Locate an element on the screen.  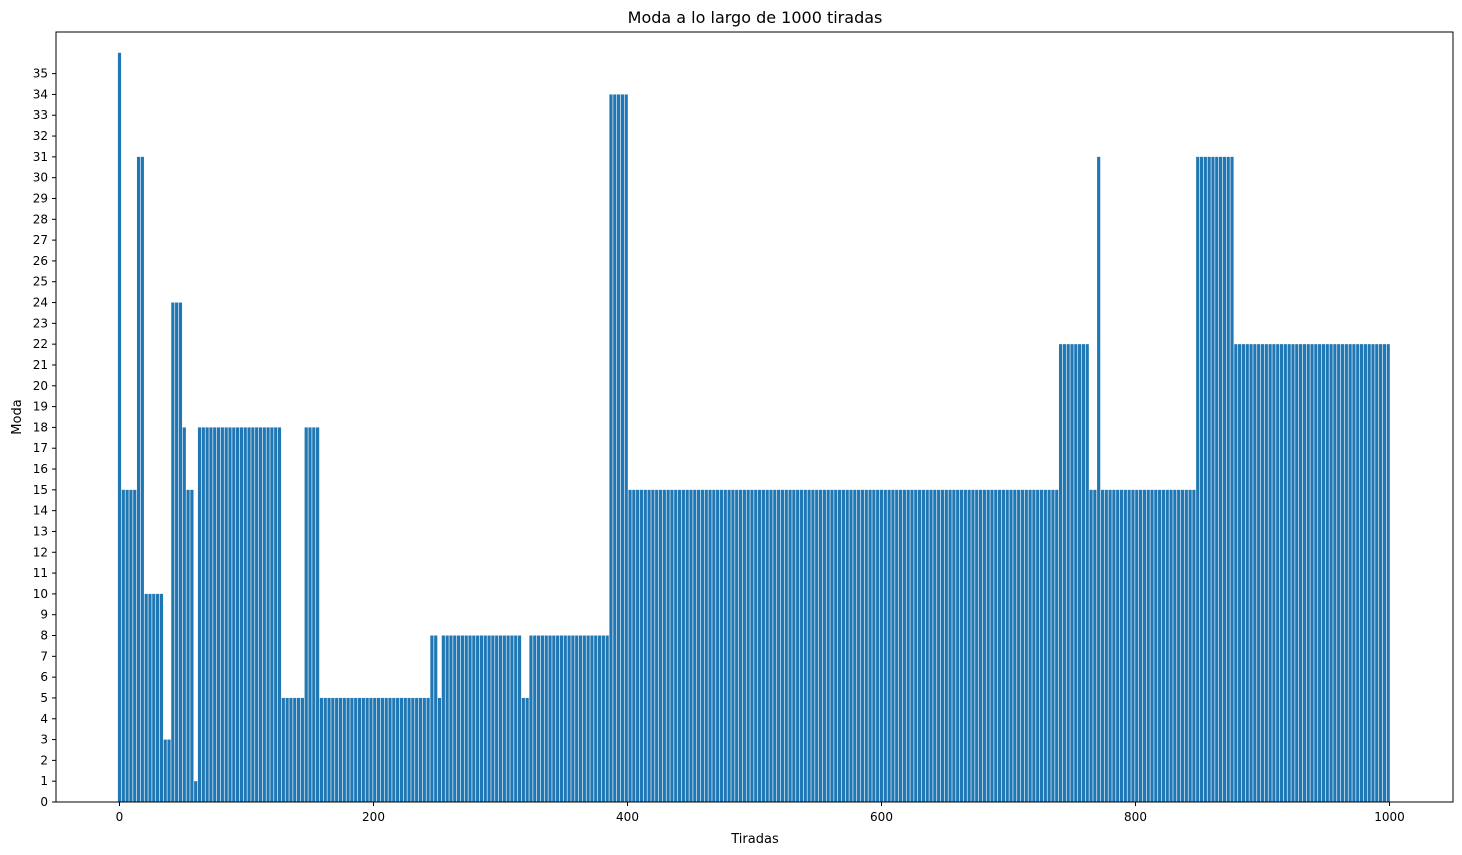
x-tick-label: 400 is located at coordinates (627, 817).